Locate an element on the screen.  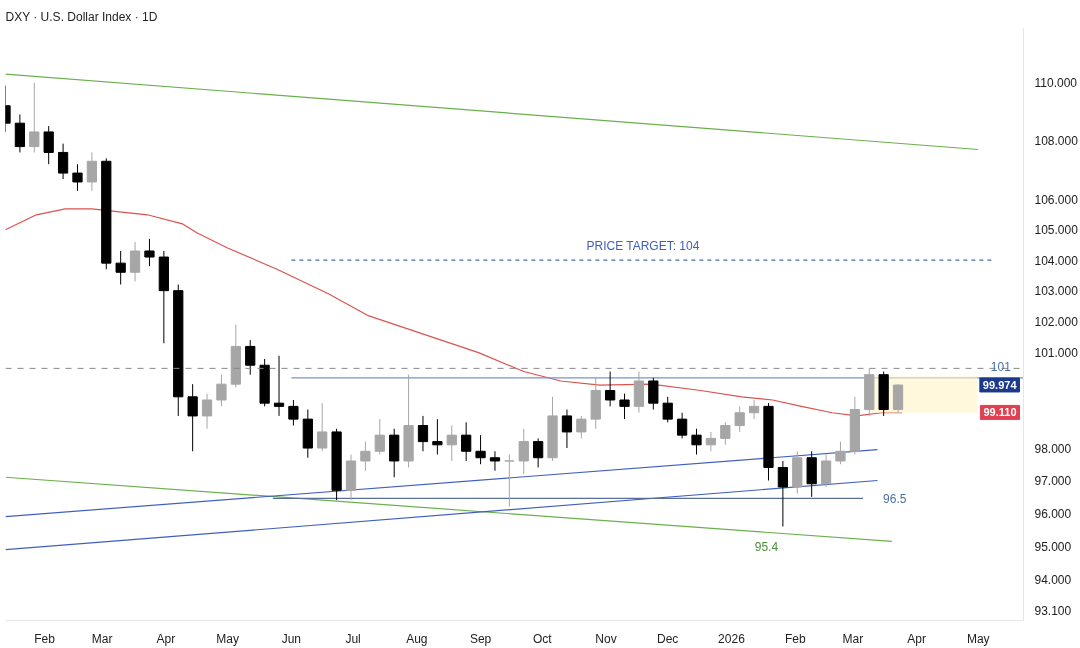
y-tick-label: 93.100 is located at coordinates (1053, 610).